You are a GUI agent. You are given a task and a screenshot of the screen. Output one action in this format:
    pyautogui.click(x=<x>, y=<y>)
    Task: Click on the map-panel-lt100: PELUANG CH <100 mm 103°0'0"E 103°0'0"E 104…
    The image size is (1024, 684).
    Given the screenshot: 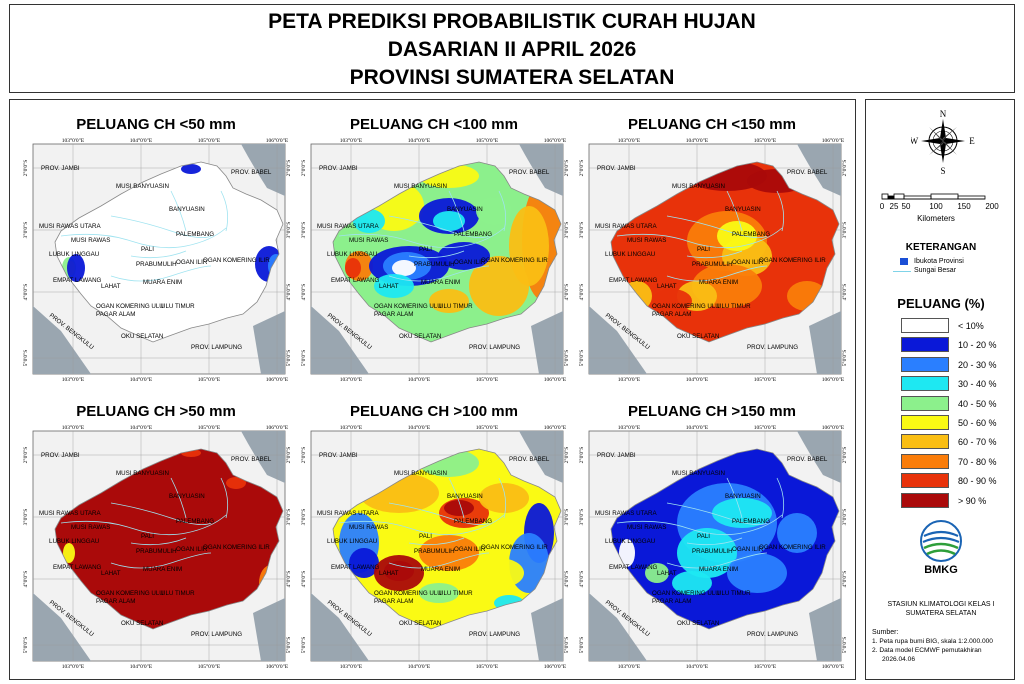 What is the action you would take?
    pyautogui.click(x=434, y=251)
    